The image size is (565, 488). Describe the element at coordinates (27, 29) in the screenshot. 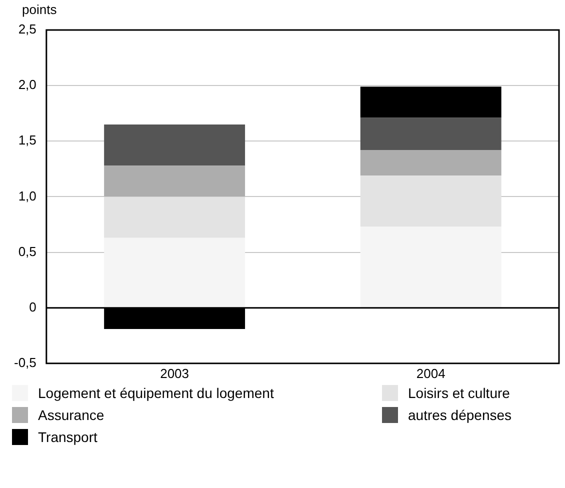

I see `y-tick-label: 2,5` at that location.